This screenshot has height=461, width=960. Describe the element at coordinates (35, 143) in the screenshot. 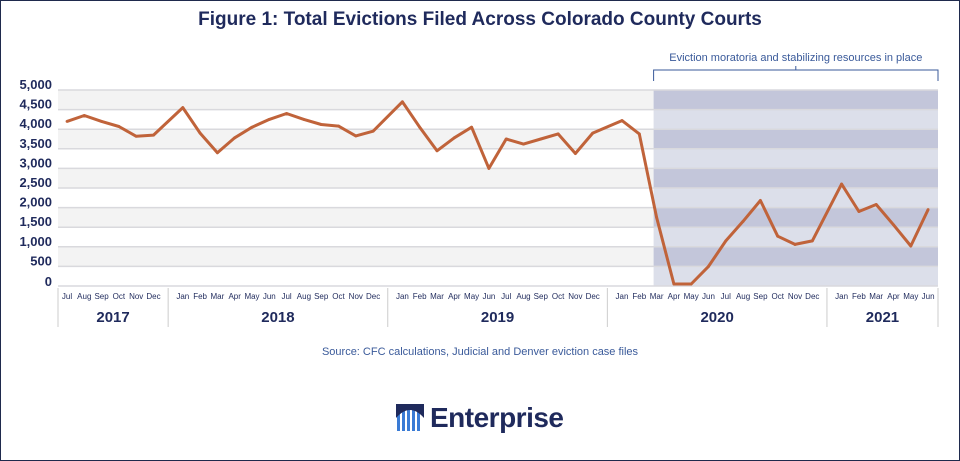

I see `y-tick-label: 3,500` at that location.